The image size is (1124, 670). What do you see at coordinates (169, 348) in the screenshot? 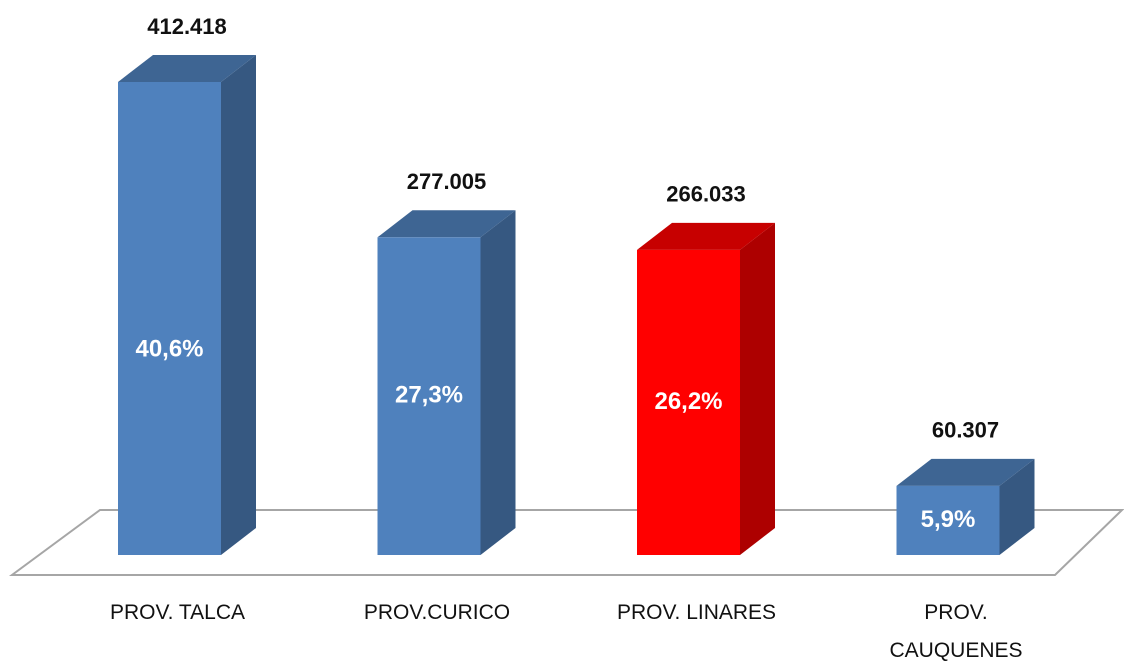
I see `percentage-label: 40,6%` at bounding box center [169, 348].